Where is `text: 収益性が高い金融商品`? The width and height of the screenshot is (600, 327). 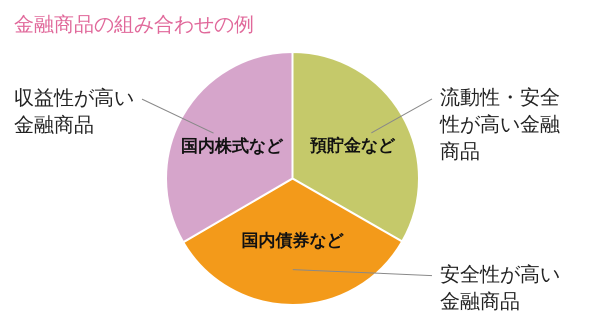
text: 収益性が高い金融商品 is located at coordinates (74, 110).